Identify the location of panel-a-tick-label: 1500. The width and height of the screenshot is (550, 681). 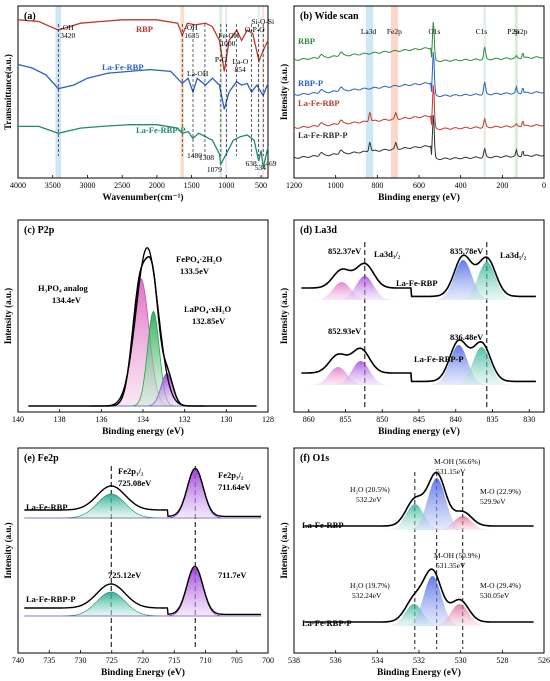
(192, 185).